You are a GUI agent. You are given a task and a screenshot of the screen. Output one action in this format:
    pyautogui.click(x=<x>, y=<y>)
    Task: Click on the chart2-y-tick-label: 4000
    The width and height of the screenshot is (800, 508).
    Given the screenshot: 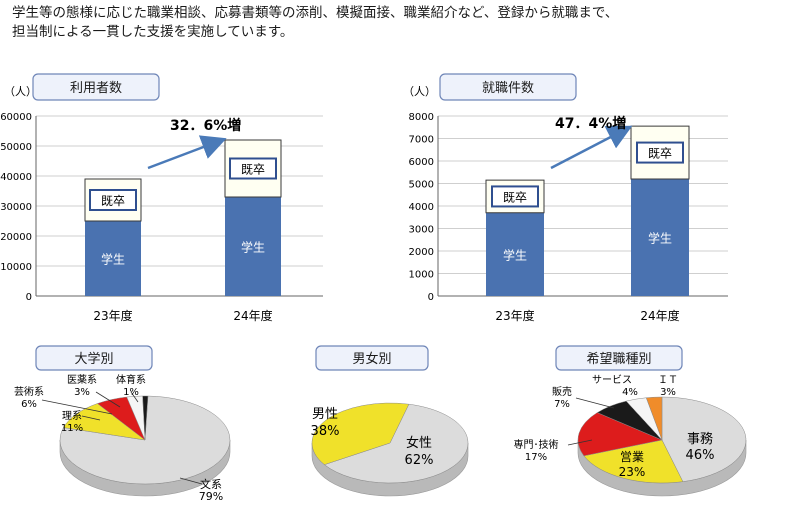 What is the action you would take?
    pyautogui.click(x=421, y=207)
    